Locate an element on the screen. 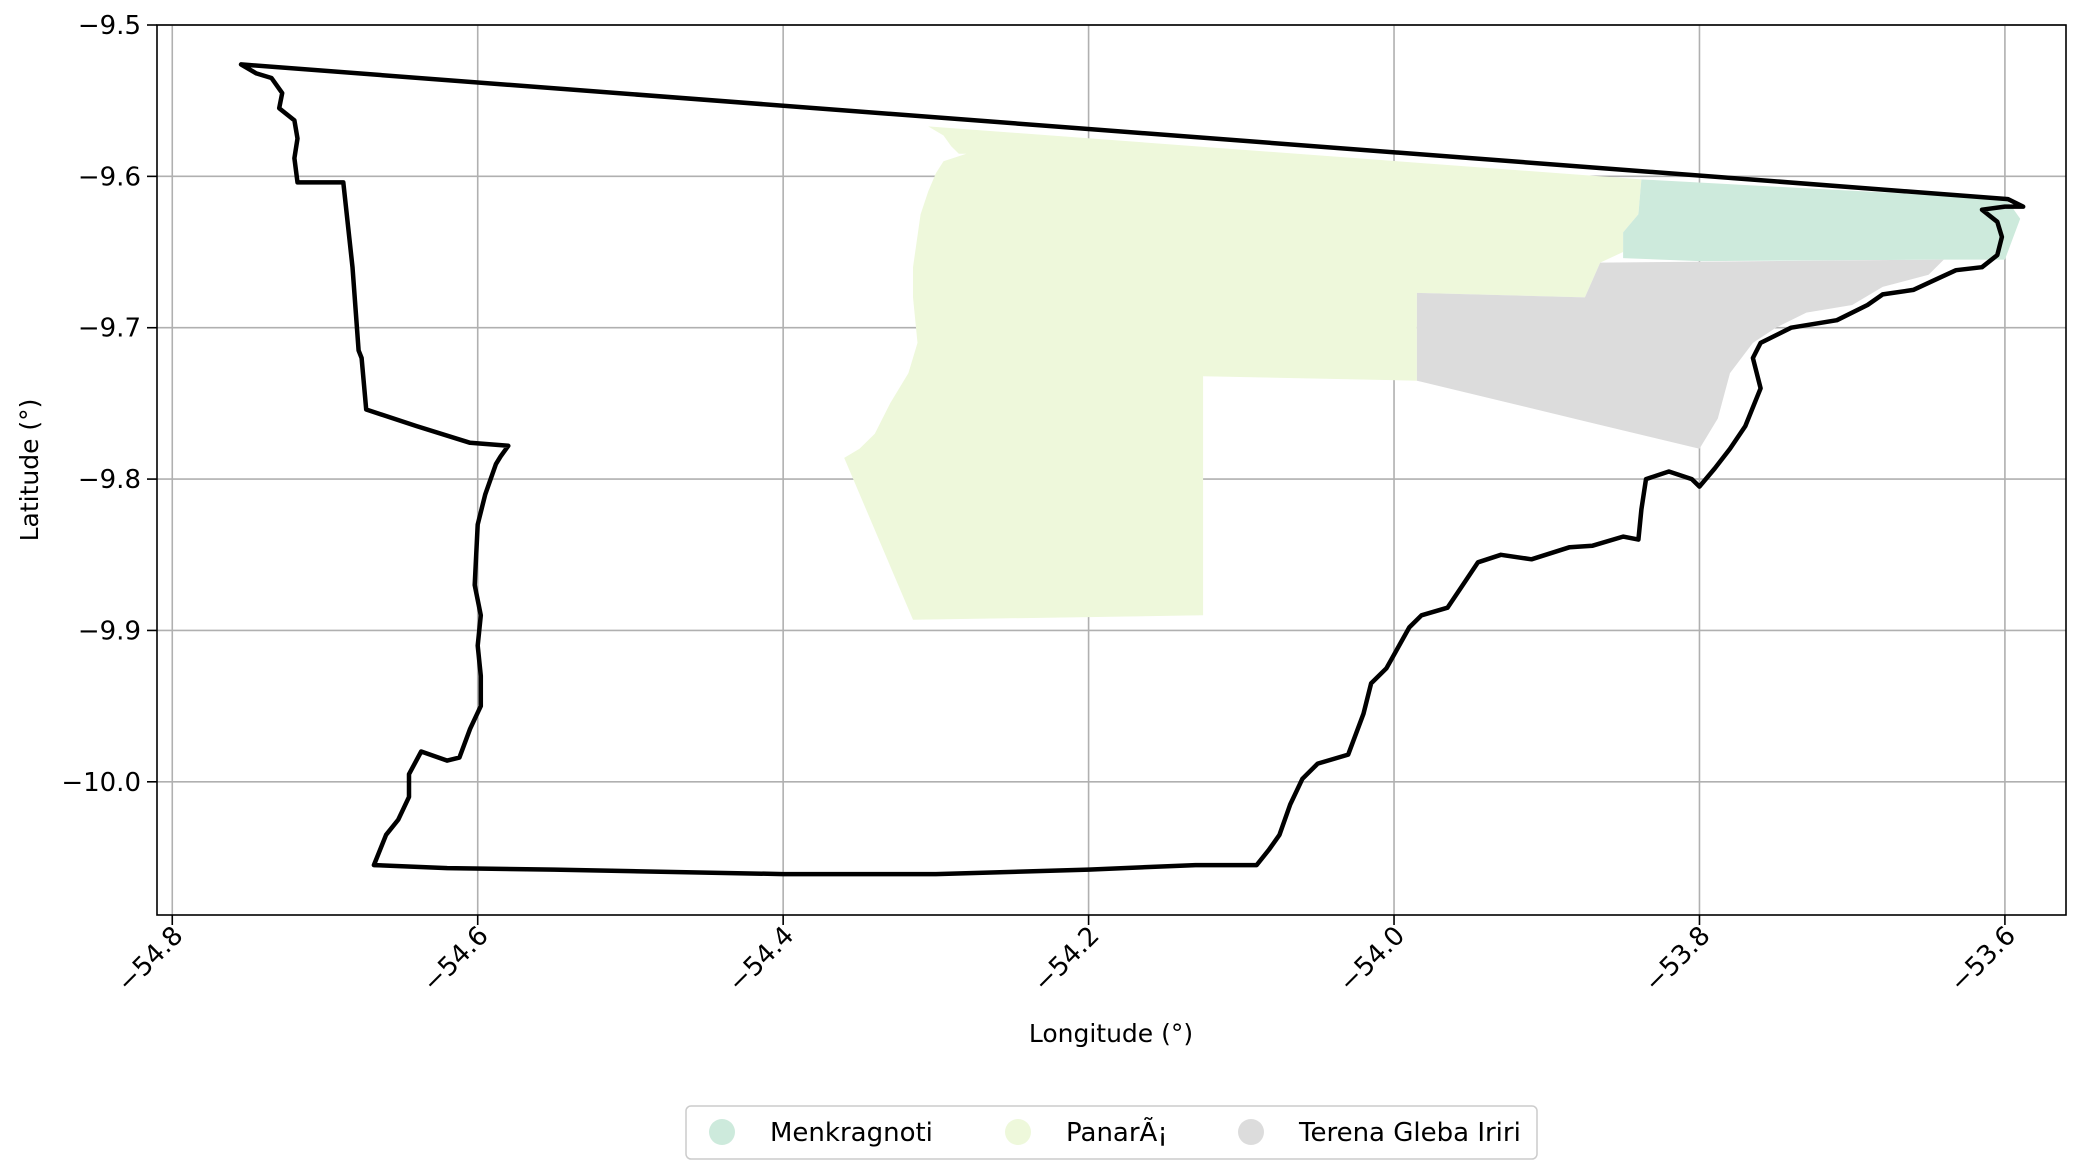 This screenshot has width=2077, height=1173. y-tick-label: −9.8 is located at coordinates (109, 480).